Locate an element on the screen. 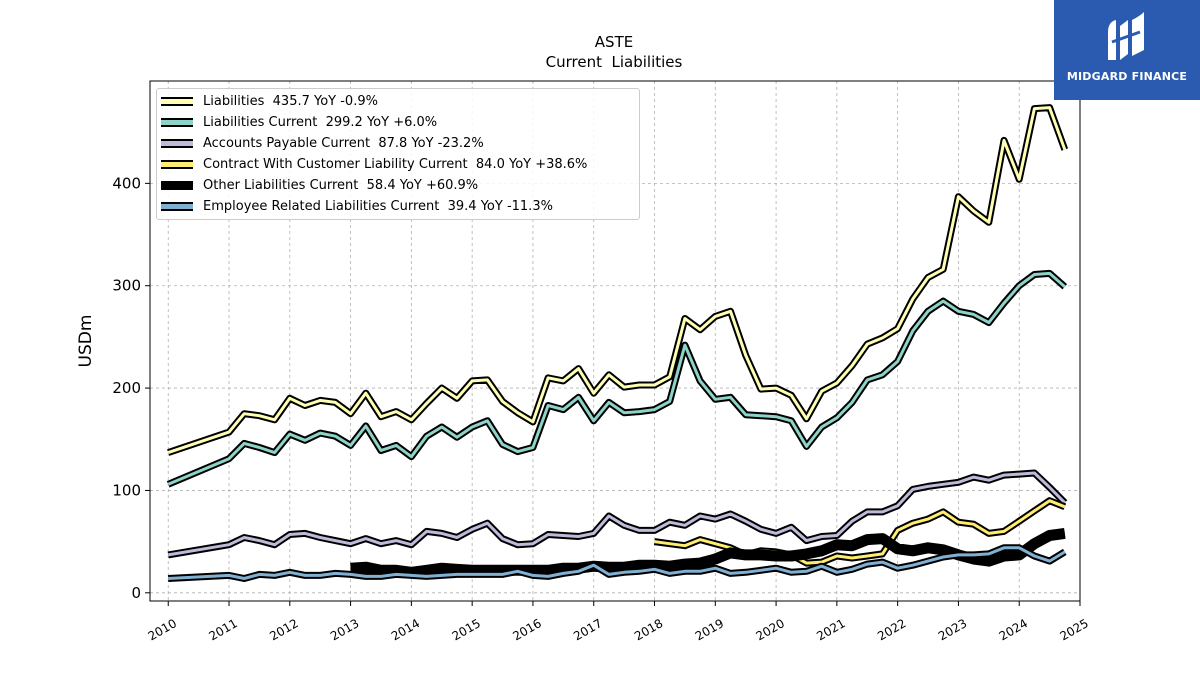 The height and width of the screenshot is (675, 1200). legend-entry: Liabilities 435.7 YoY -0.9% is located at coordinates (398, 101).